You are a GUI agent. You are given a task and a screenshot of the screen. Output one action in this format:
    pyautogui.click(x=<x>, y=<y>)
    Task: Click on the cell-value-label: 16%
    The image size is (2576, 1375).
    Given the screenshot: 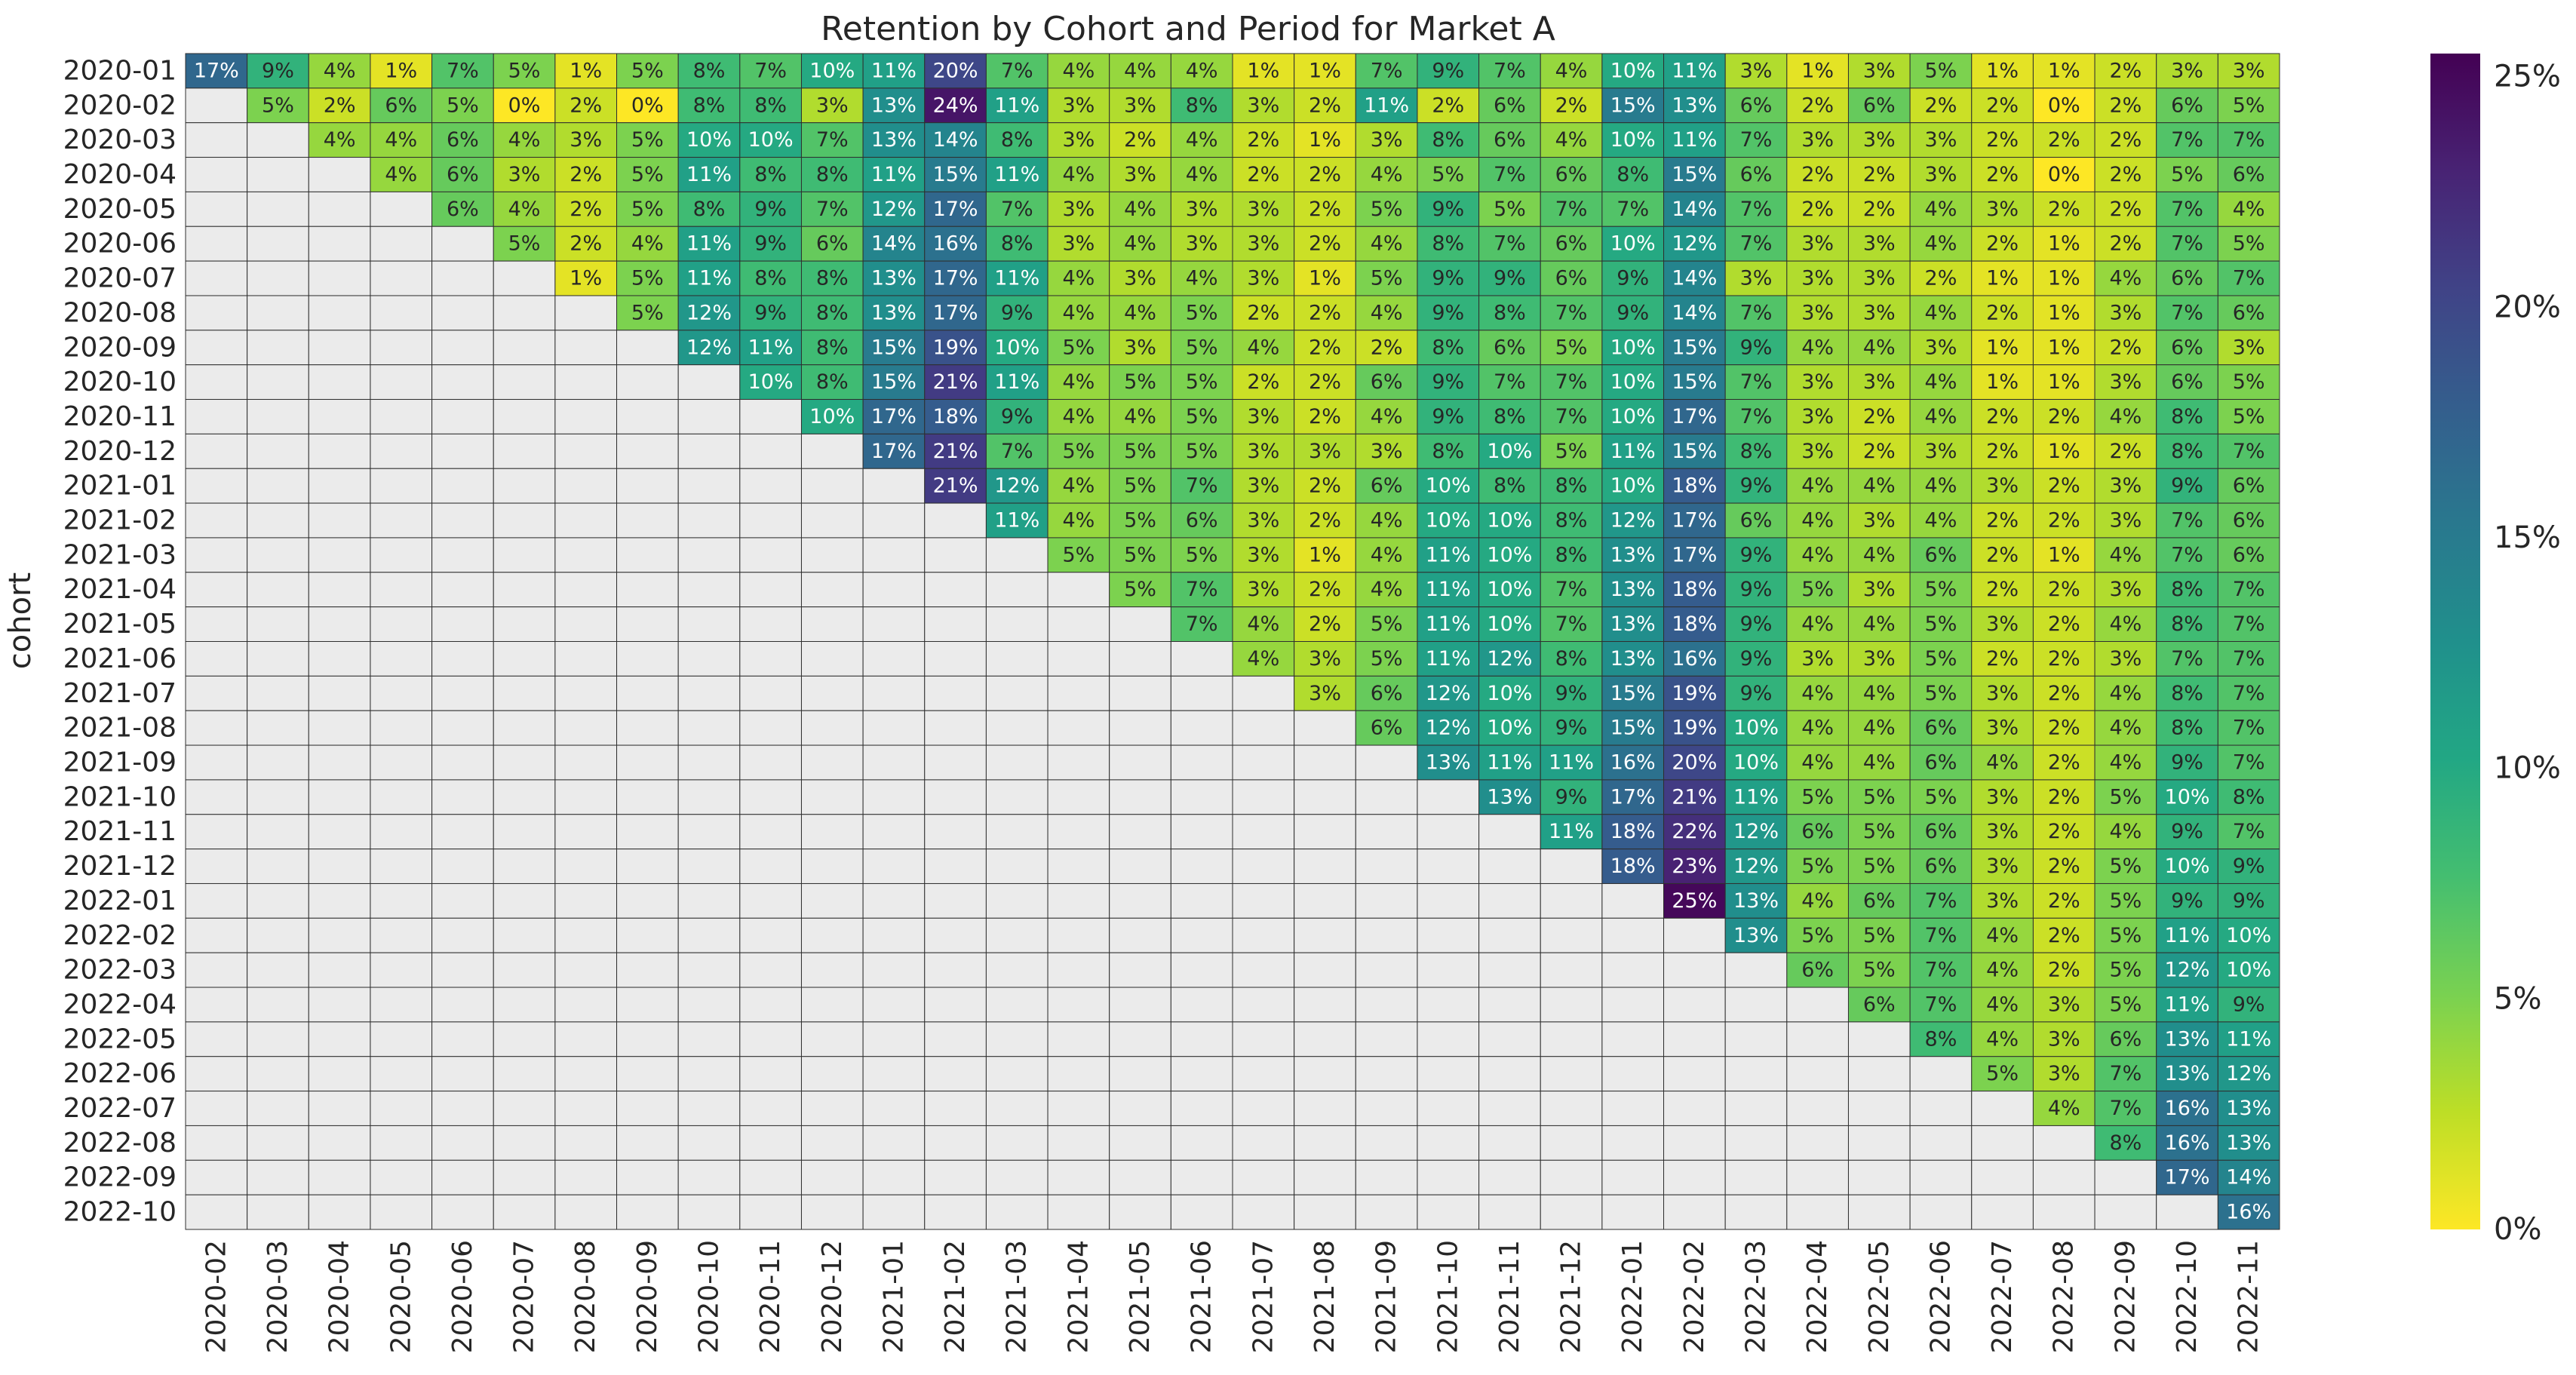 What is the action you would take?
    pyautogui.click(x=2187, y=1108)
    